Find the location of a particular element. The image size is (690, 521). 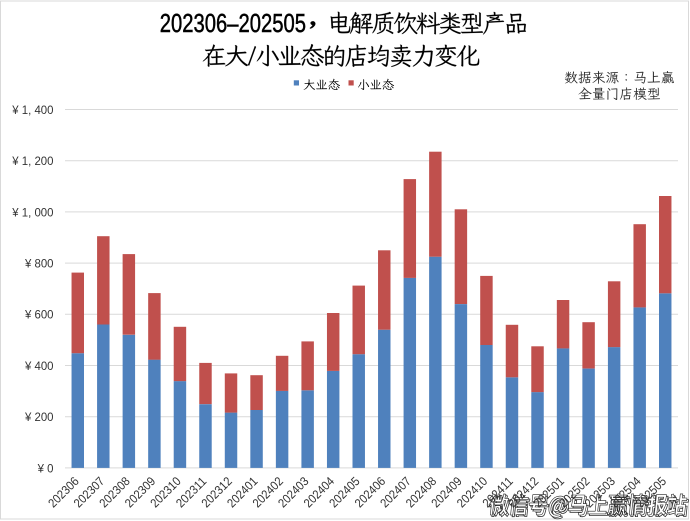

svg-text: ¥ 0 is located at coordinates (45, 468).